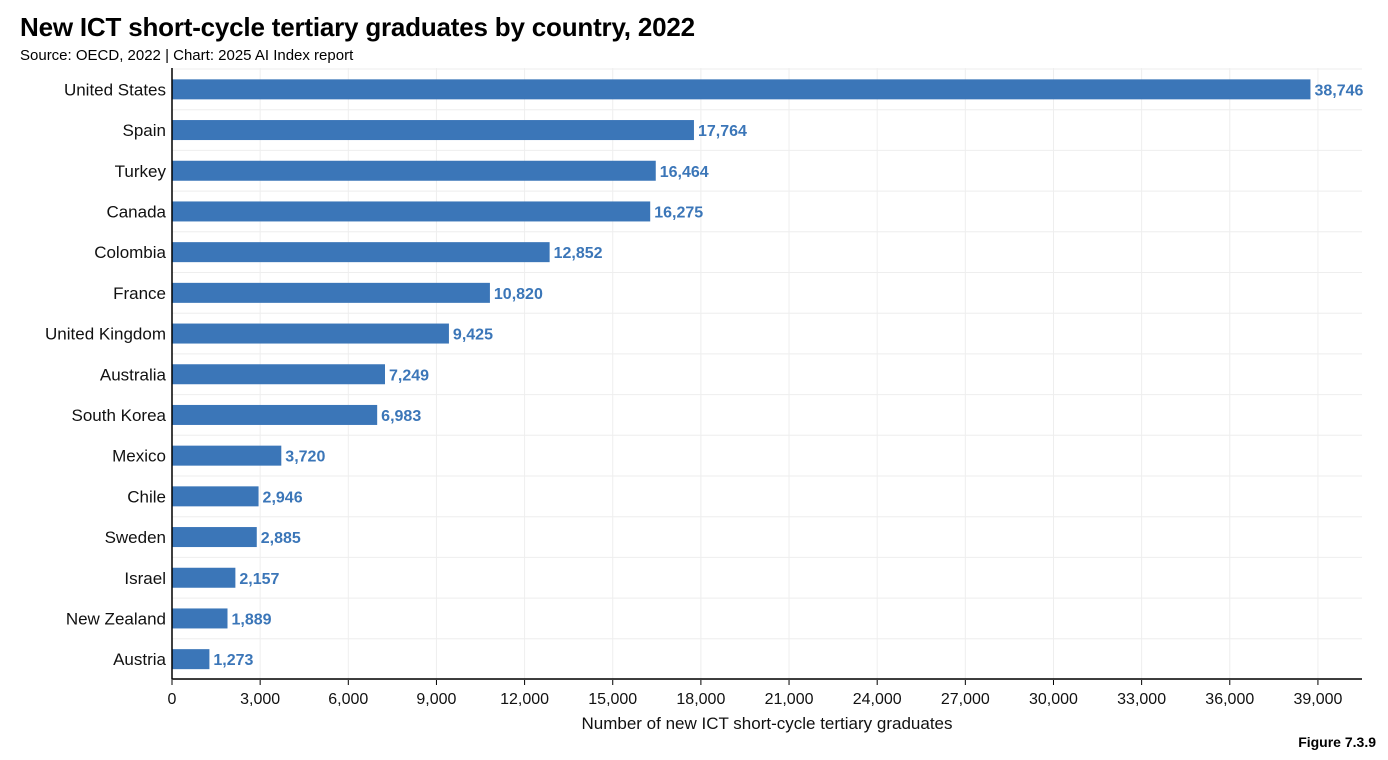 Image resolution: width=1388 pixels, height=760 pixels. I want to click on category-label: Israel, so click(145, 578).